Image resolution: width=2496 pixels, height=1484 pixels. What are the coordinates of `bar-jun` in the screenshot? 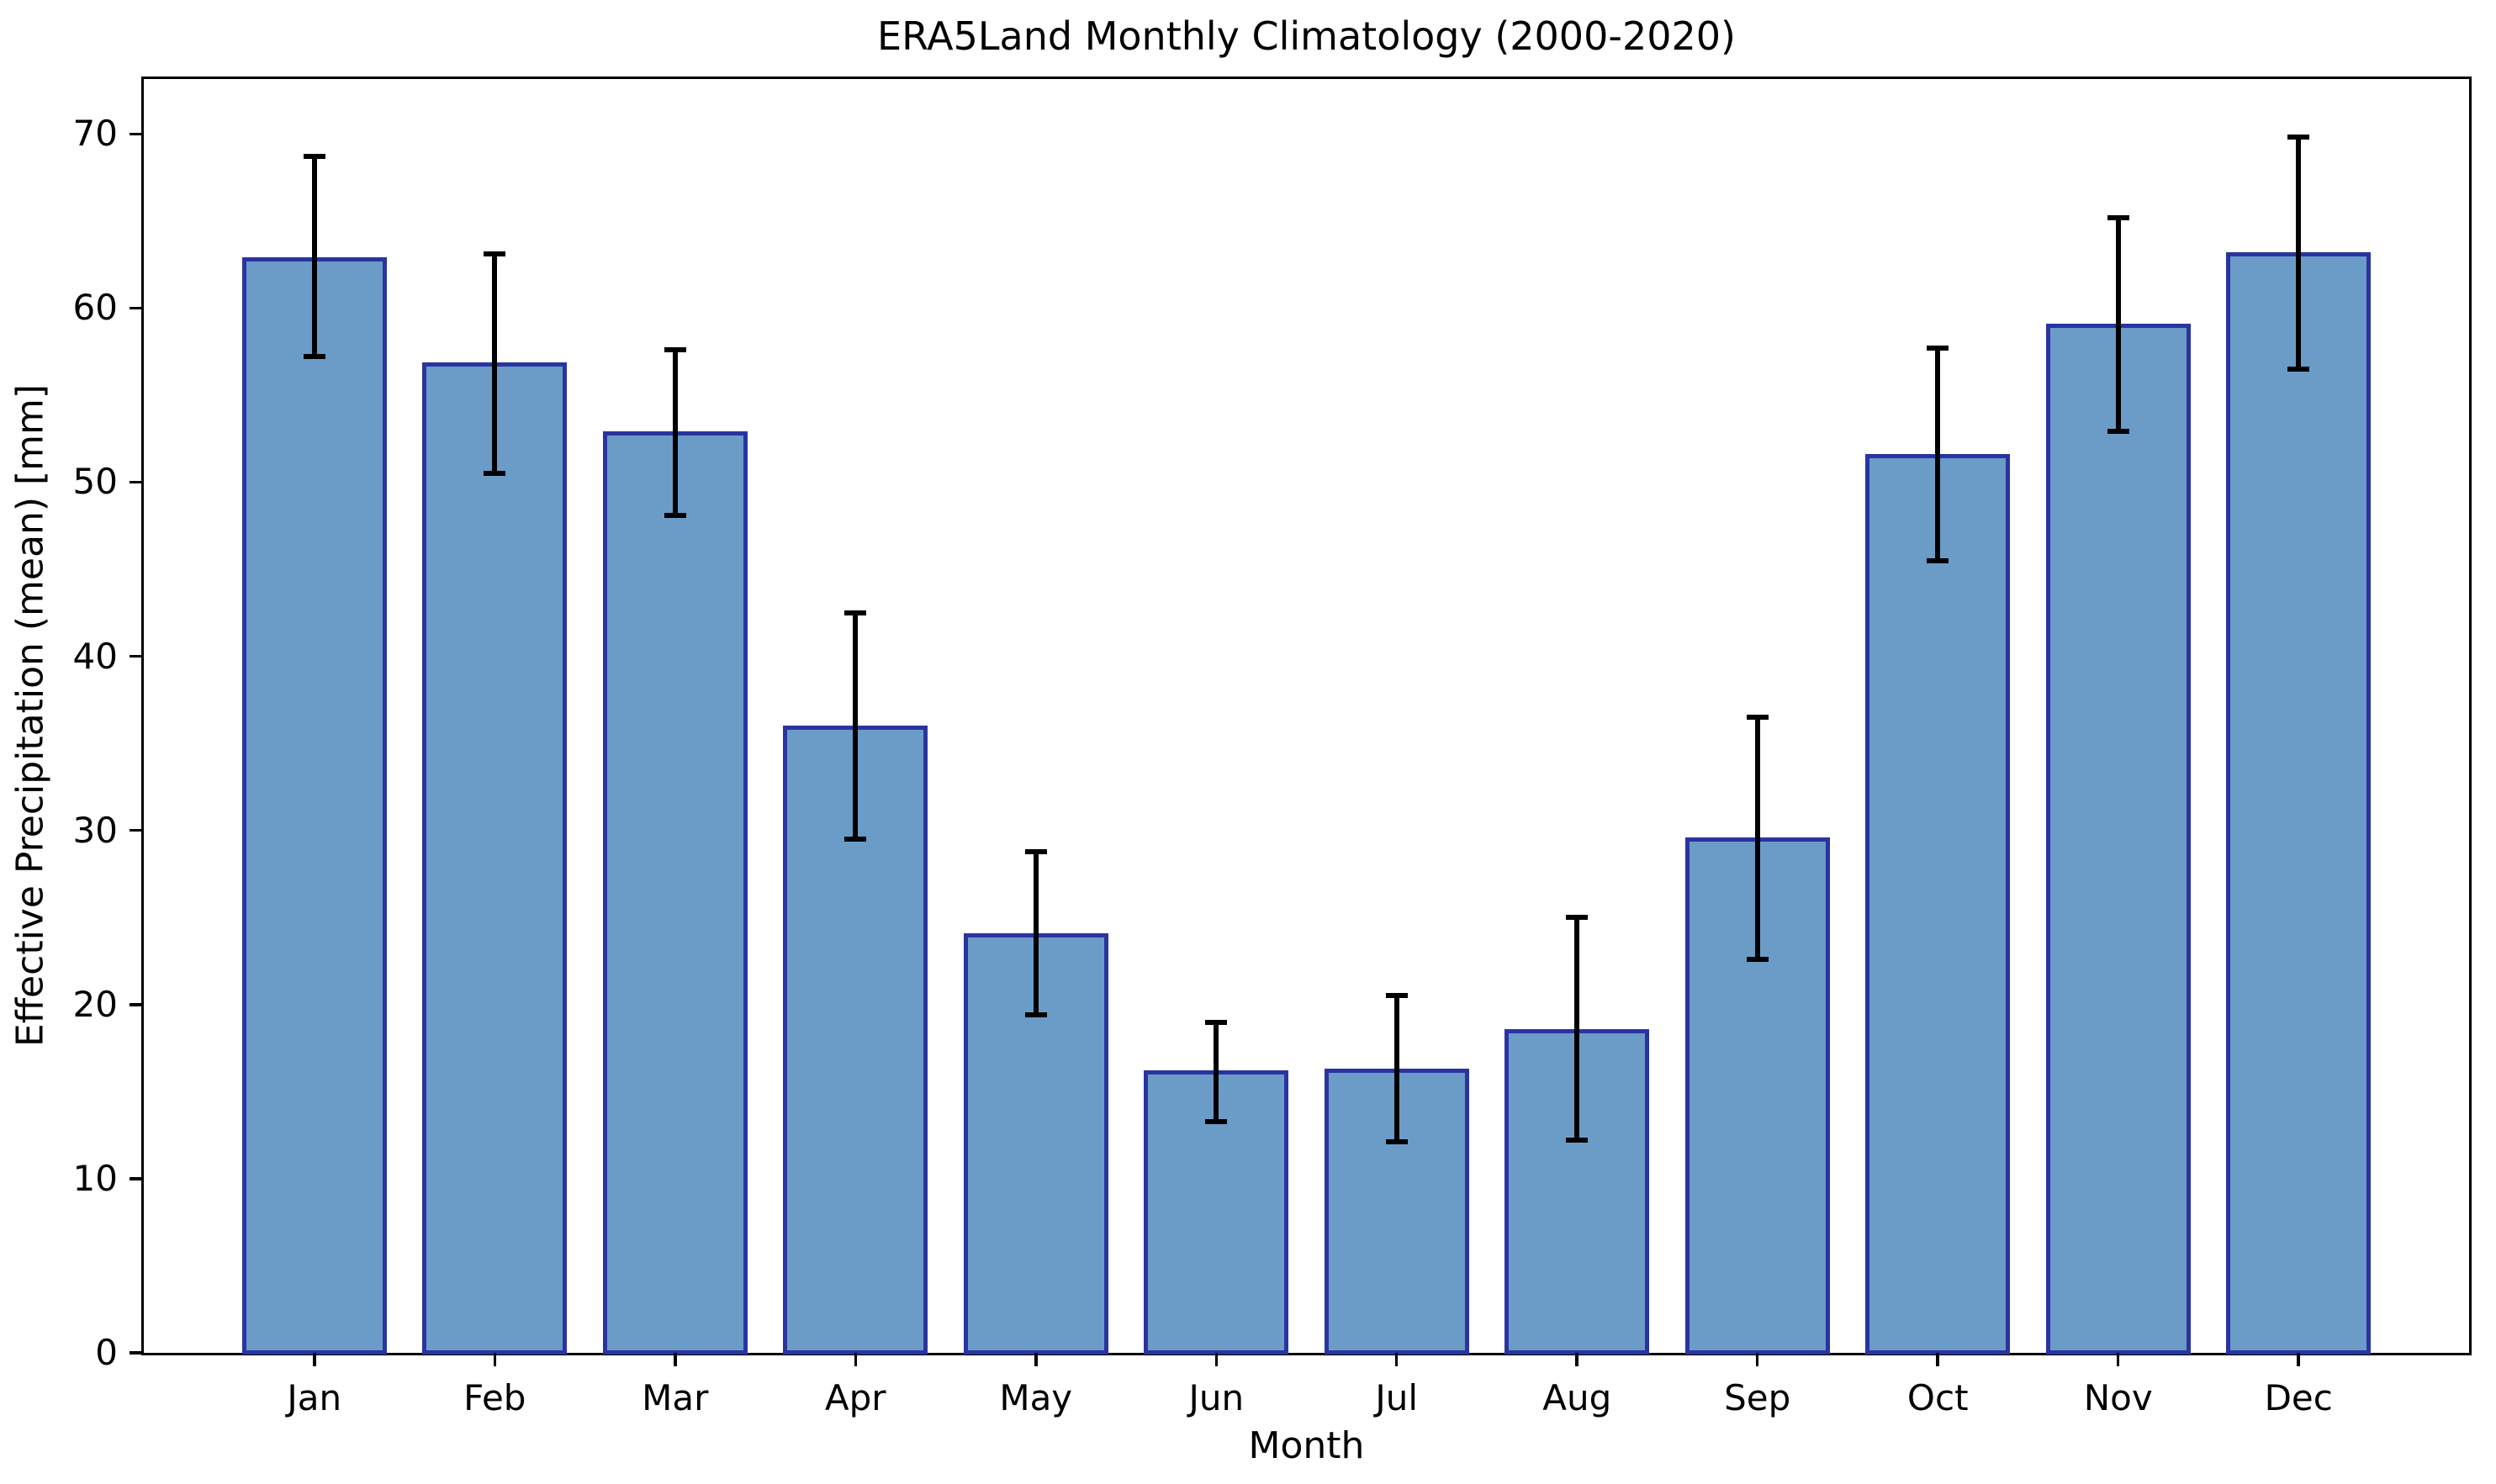 It's located at (1216, 1212).